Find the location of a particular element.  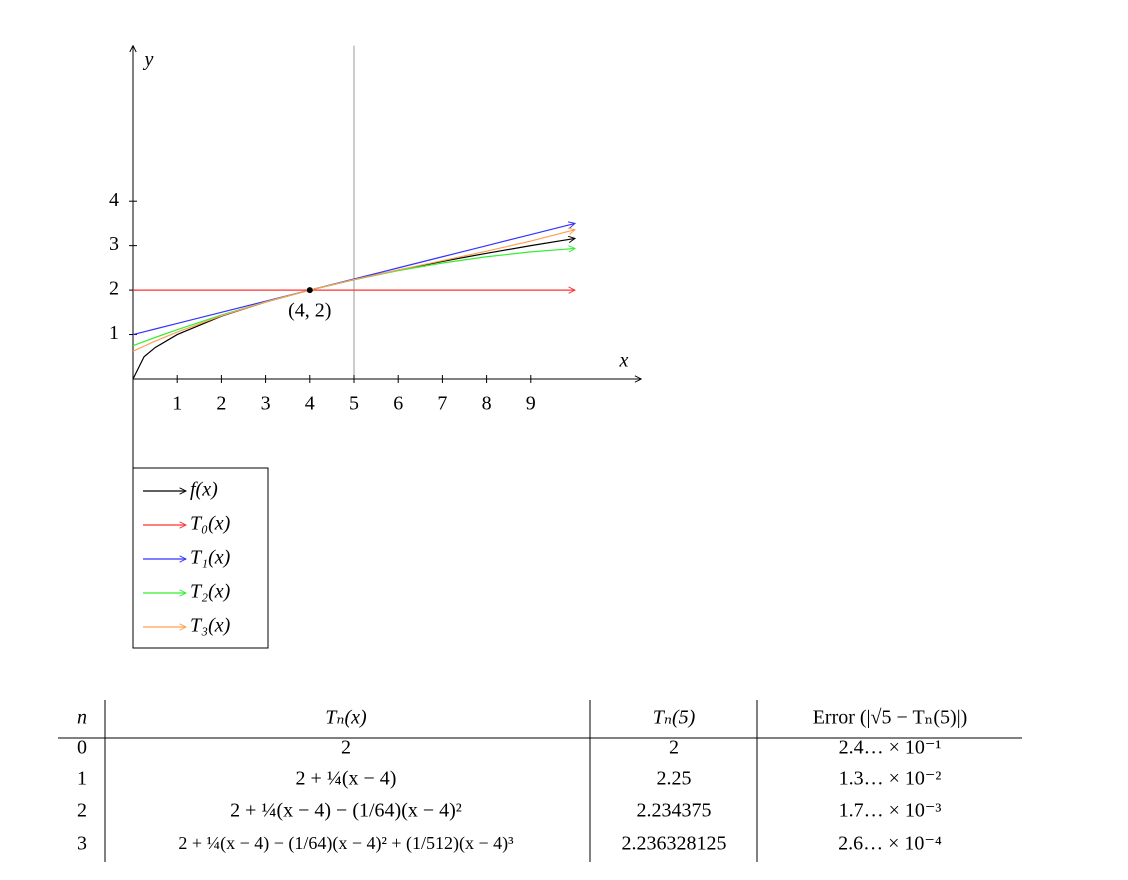

table-cell: 3 is located at coordinates (82, 844).